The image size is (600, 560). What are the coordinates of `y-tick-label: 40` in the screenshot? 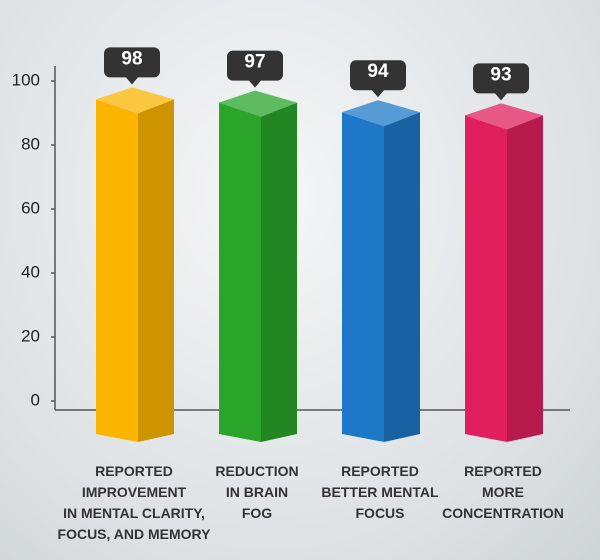 It's located at (30, 271).